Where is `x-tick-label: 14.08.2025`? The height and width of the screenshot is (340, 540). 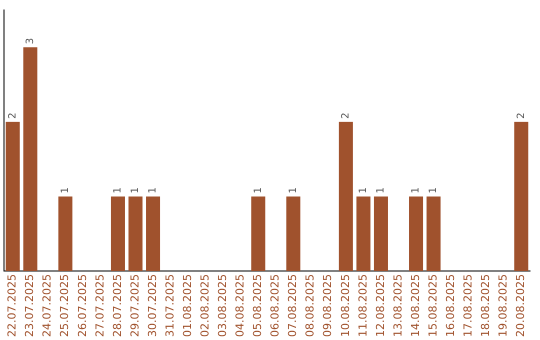 x-tick-label: 14.08.2025 is located at coordinates (415, 306).